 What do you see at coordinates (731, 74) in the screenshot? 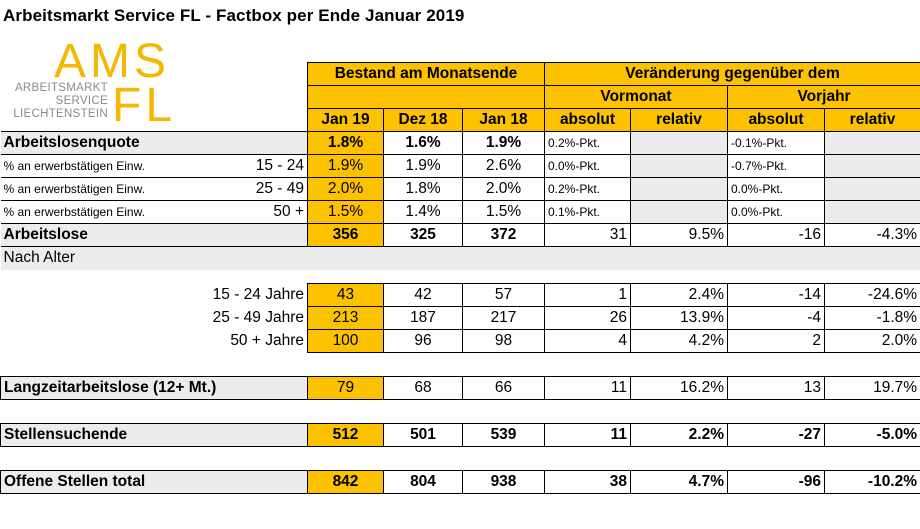
I see `header-veraenderung: Veränderung gegenüber dem` at bounding box center [731, 74].